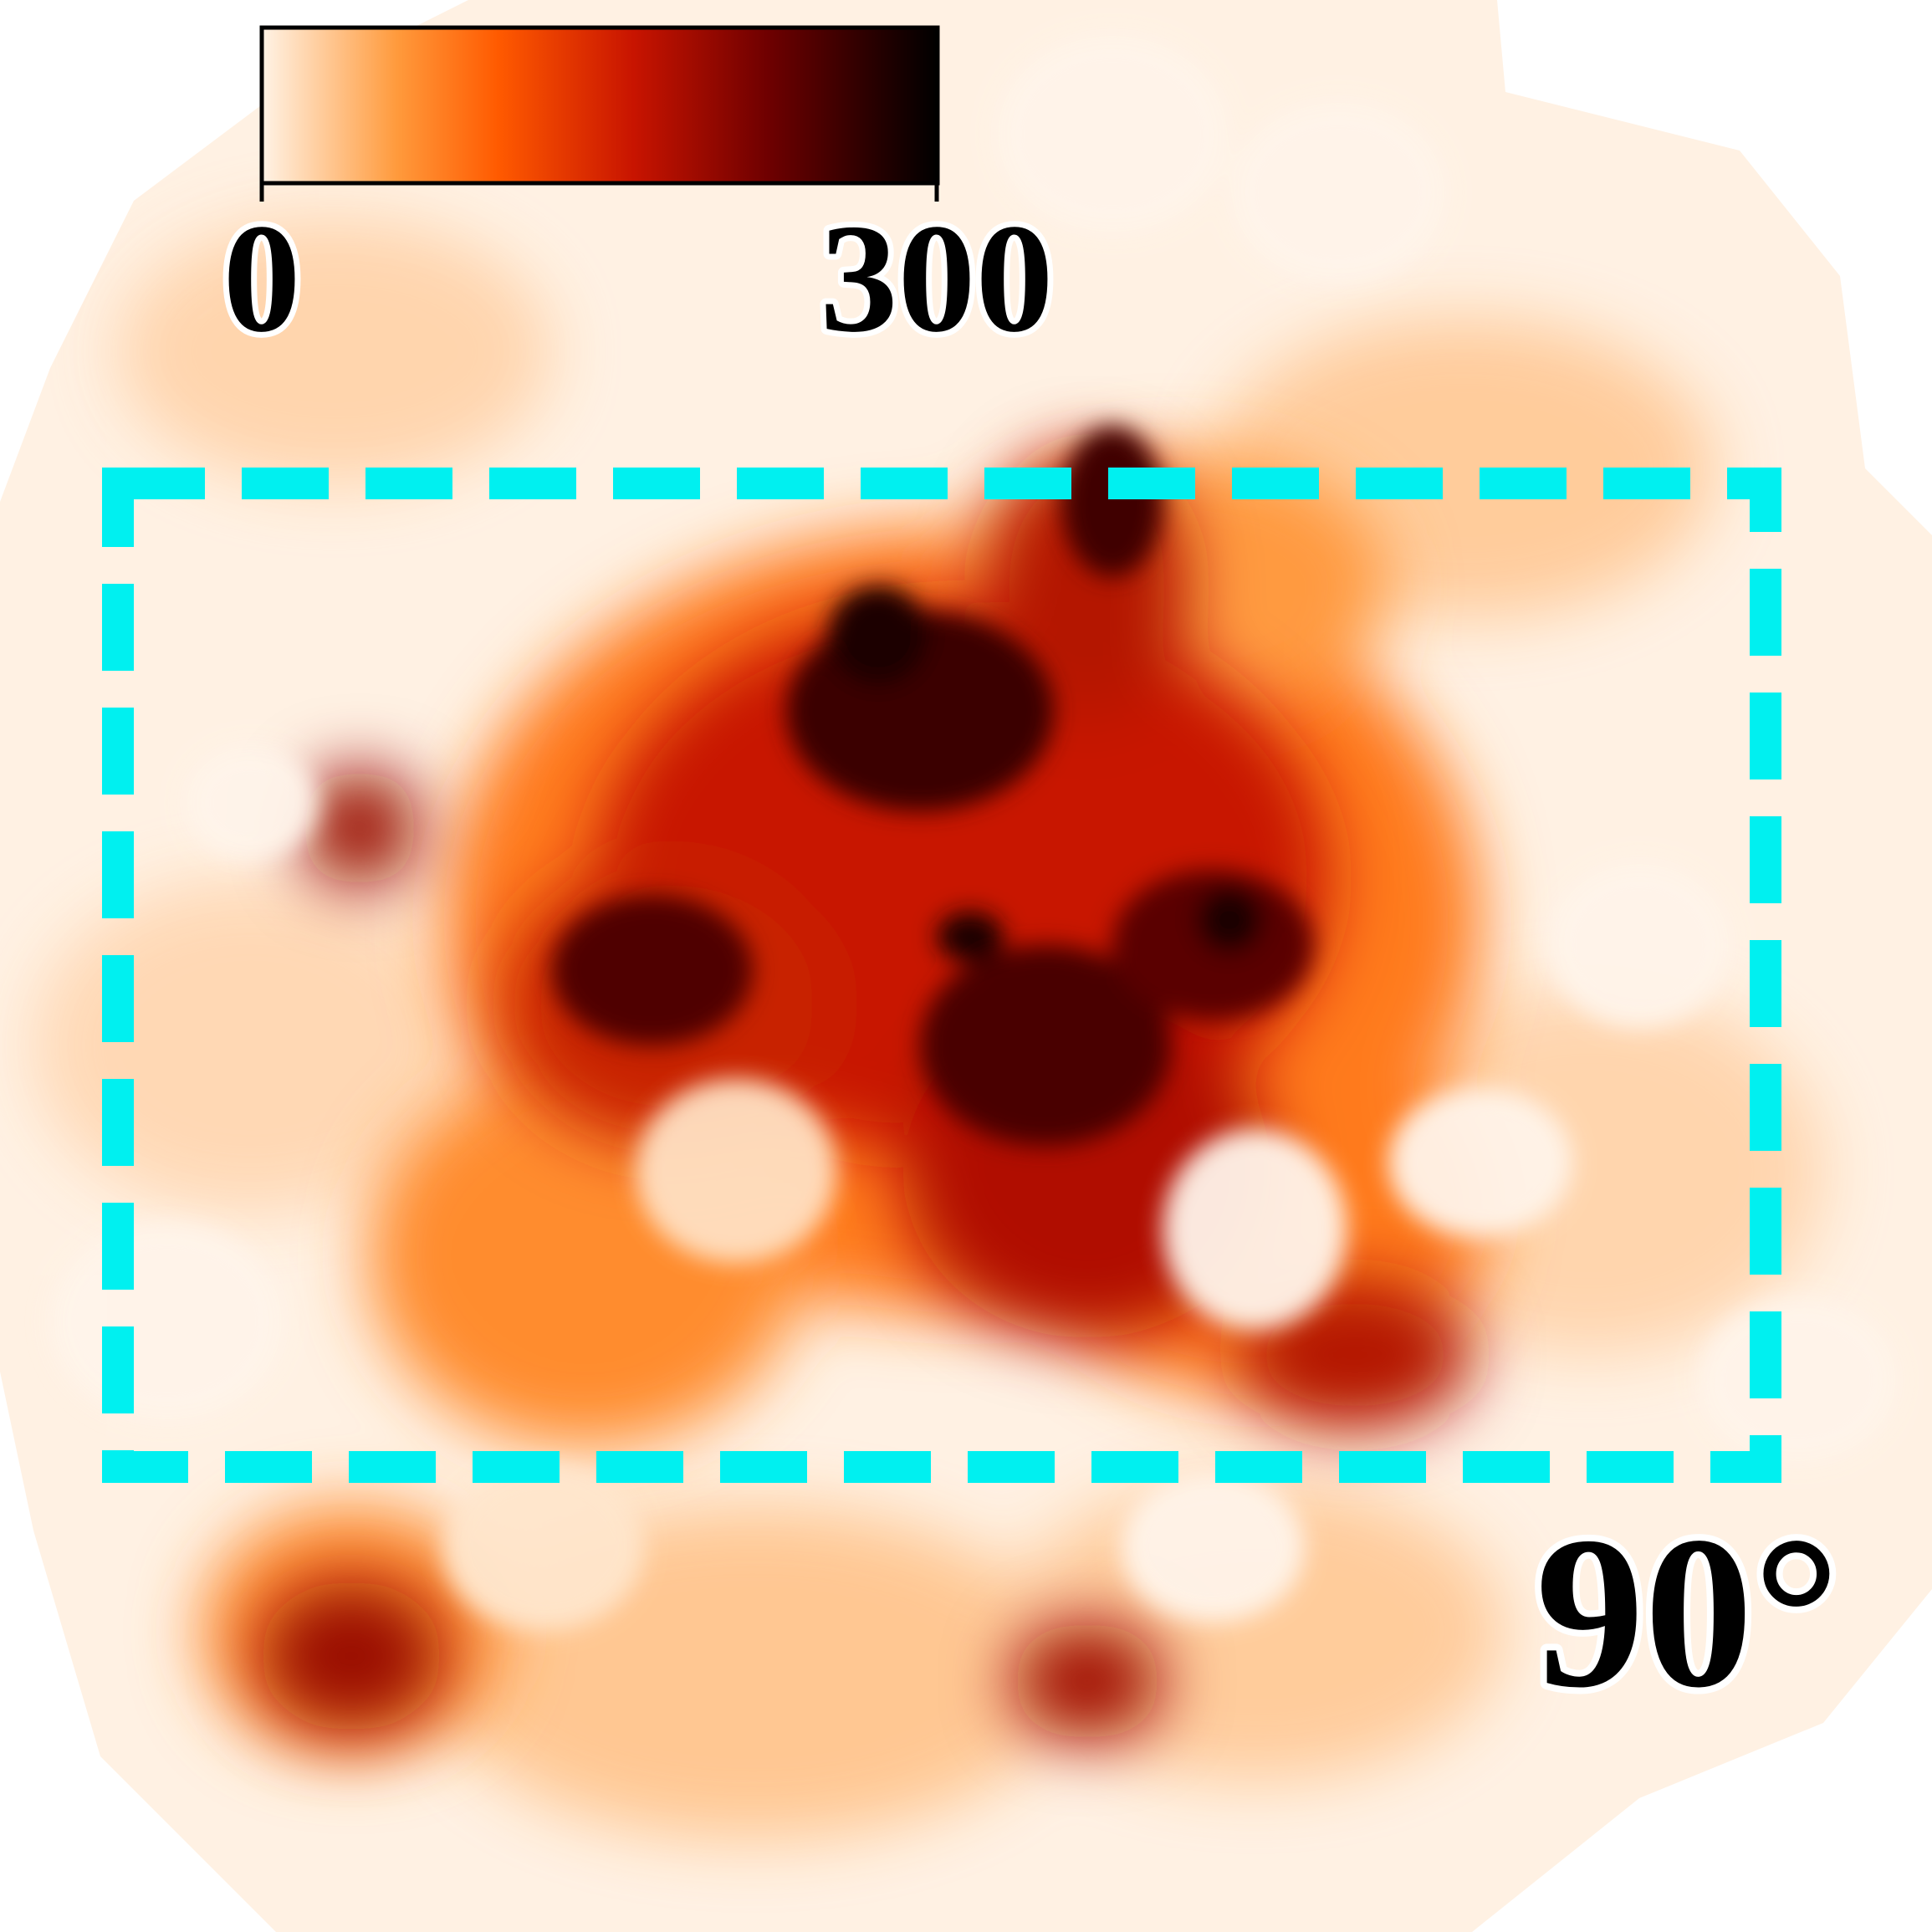 This screenshot has height=1932, width=1932. I want to click on map-core-peaks, so click(932, 786).